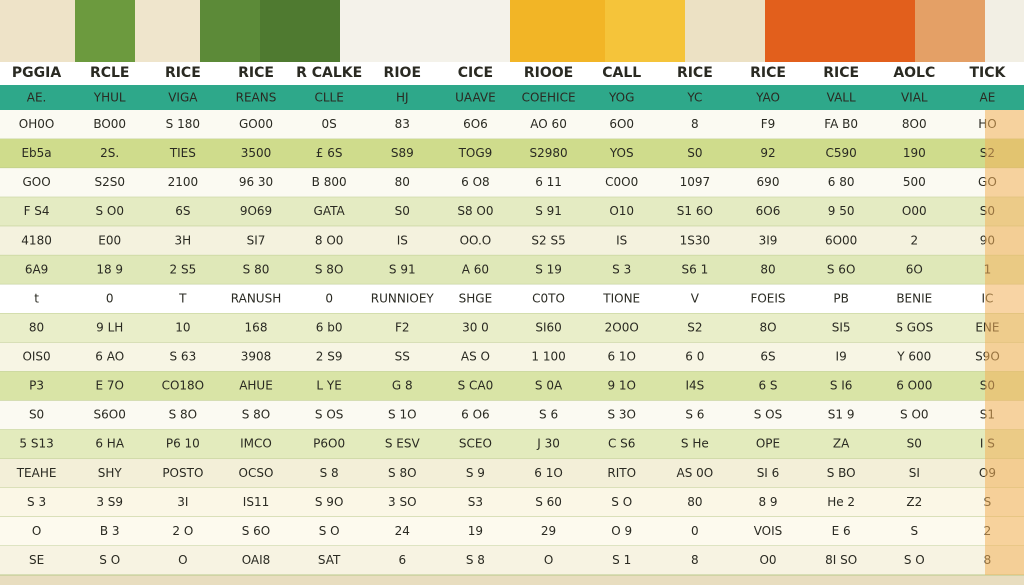 This screenshot has height=585, width=1024. Describe the element at coordinates (475, 444) in the screenshot. I see `cell: SCEO` at that location.